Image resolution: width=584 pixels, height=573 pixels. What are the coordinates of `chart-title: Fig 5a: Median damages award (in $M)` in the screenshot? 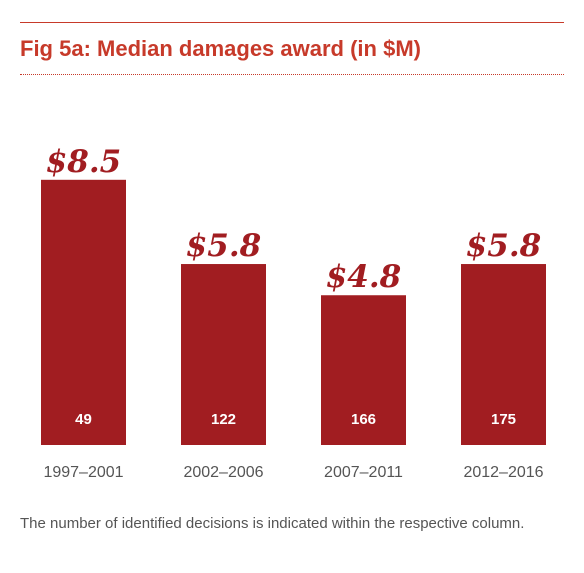 It's located at (220, 48).